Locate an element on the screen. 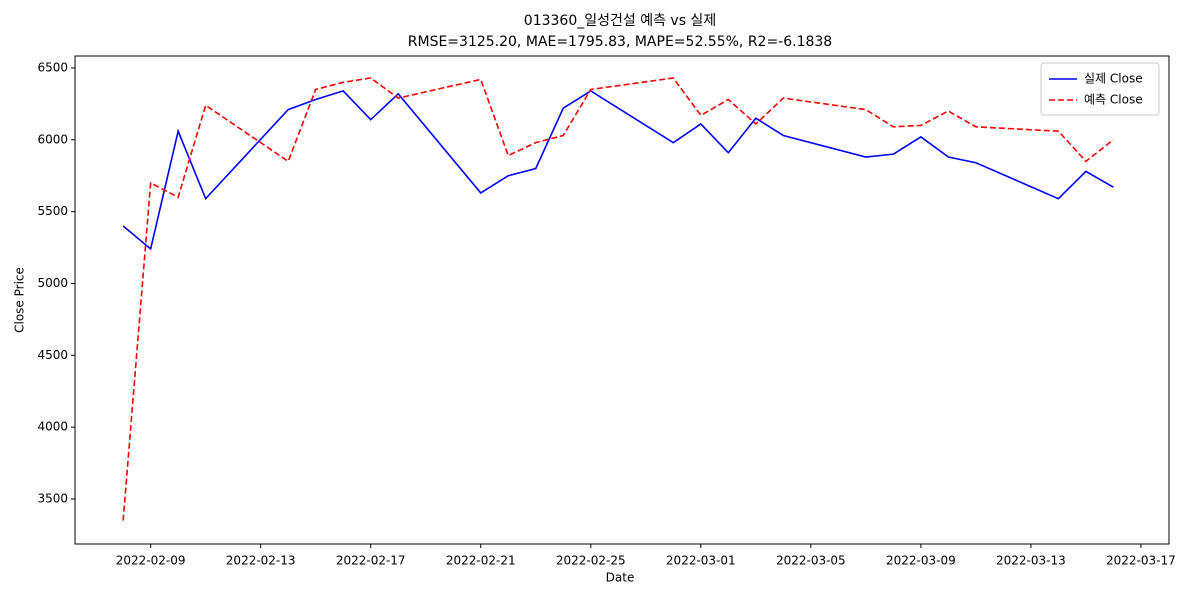 The image size is (1200, 600). x-tick-label: 2022-03-01 is located at coordinates (701, 561).